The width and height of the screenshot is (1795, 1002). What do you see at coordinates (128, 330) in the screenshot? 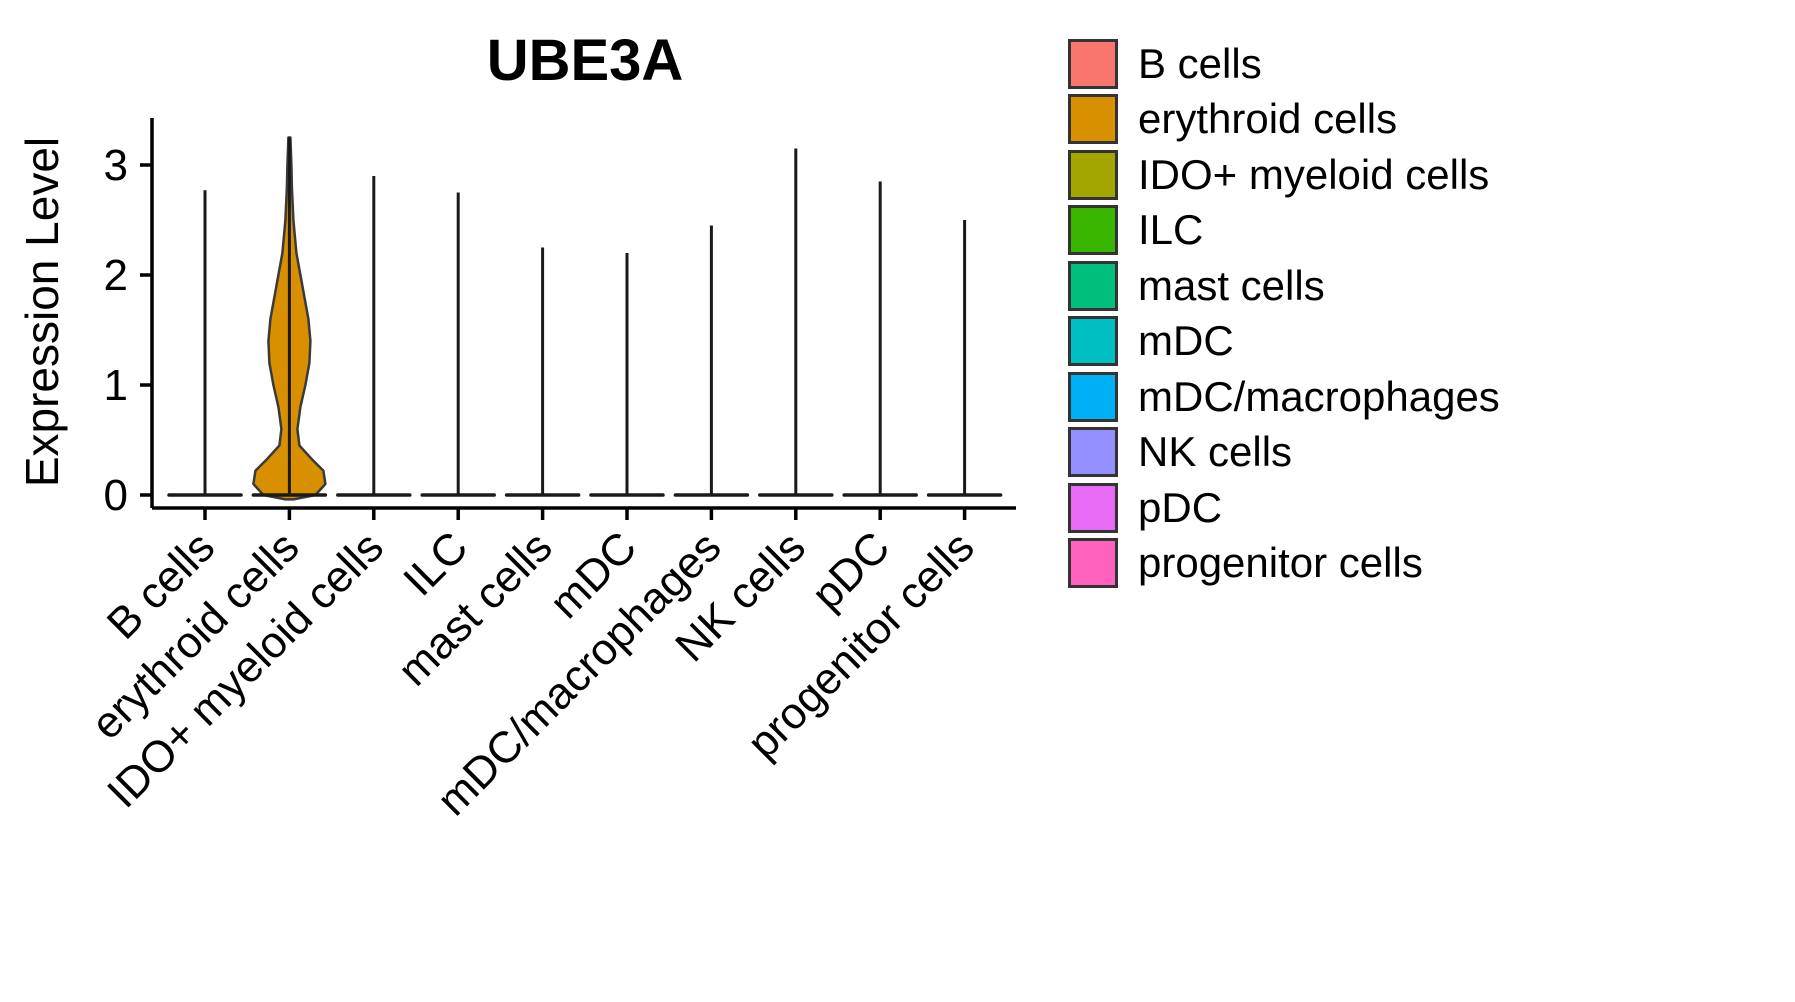
I see `y-tick-labels-group: 0 1 2 3` at bounding box center [128, 330].